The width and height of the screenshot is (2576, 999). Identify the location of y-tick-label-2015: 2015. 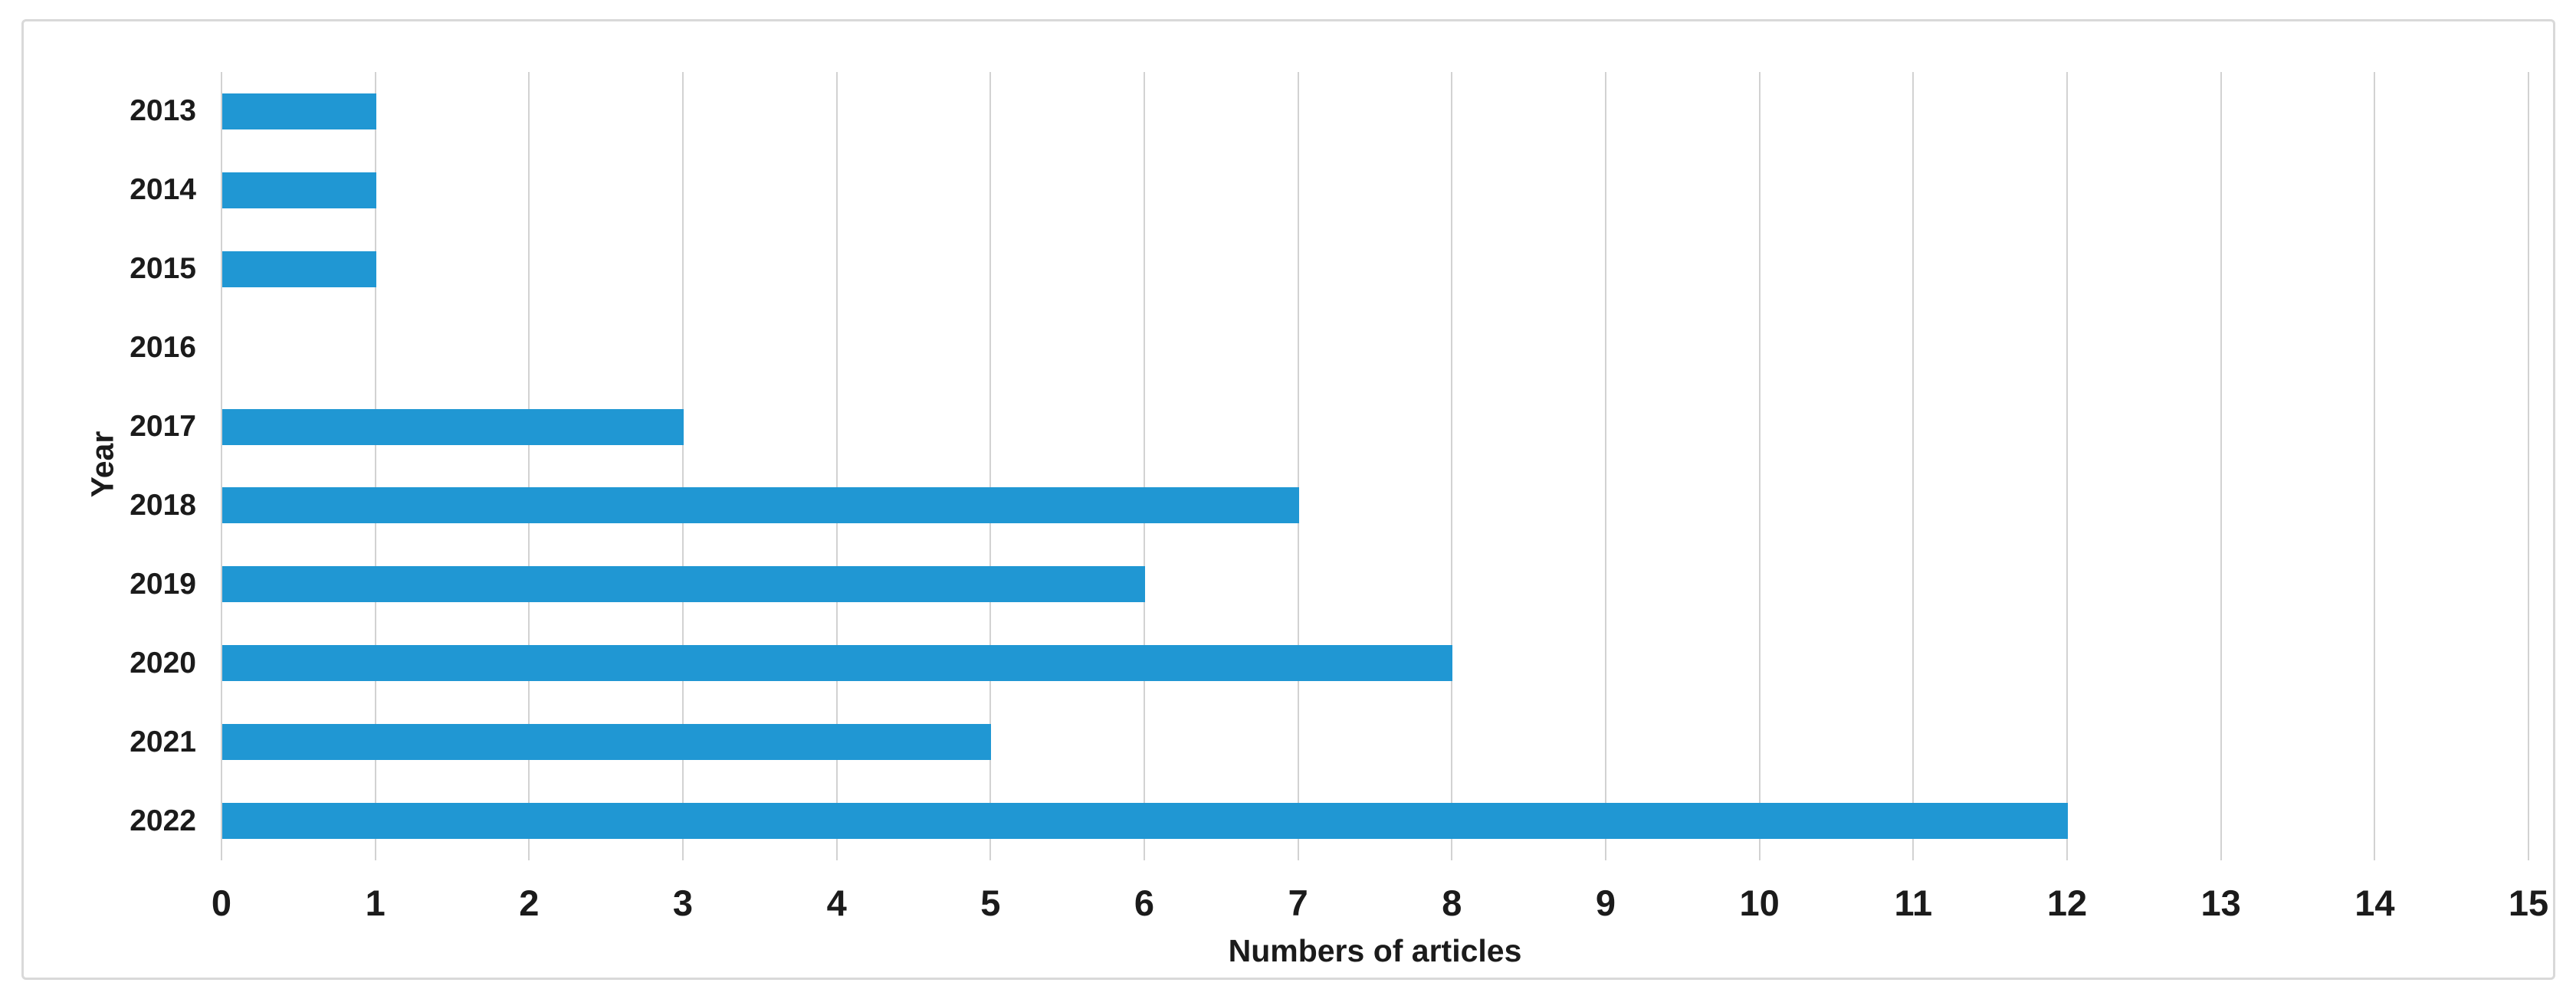
(163, 269).